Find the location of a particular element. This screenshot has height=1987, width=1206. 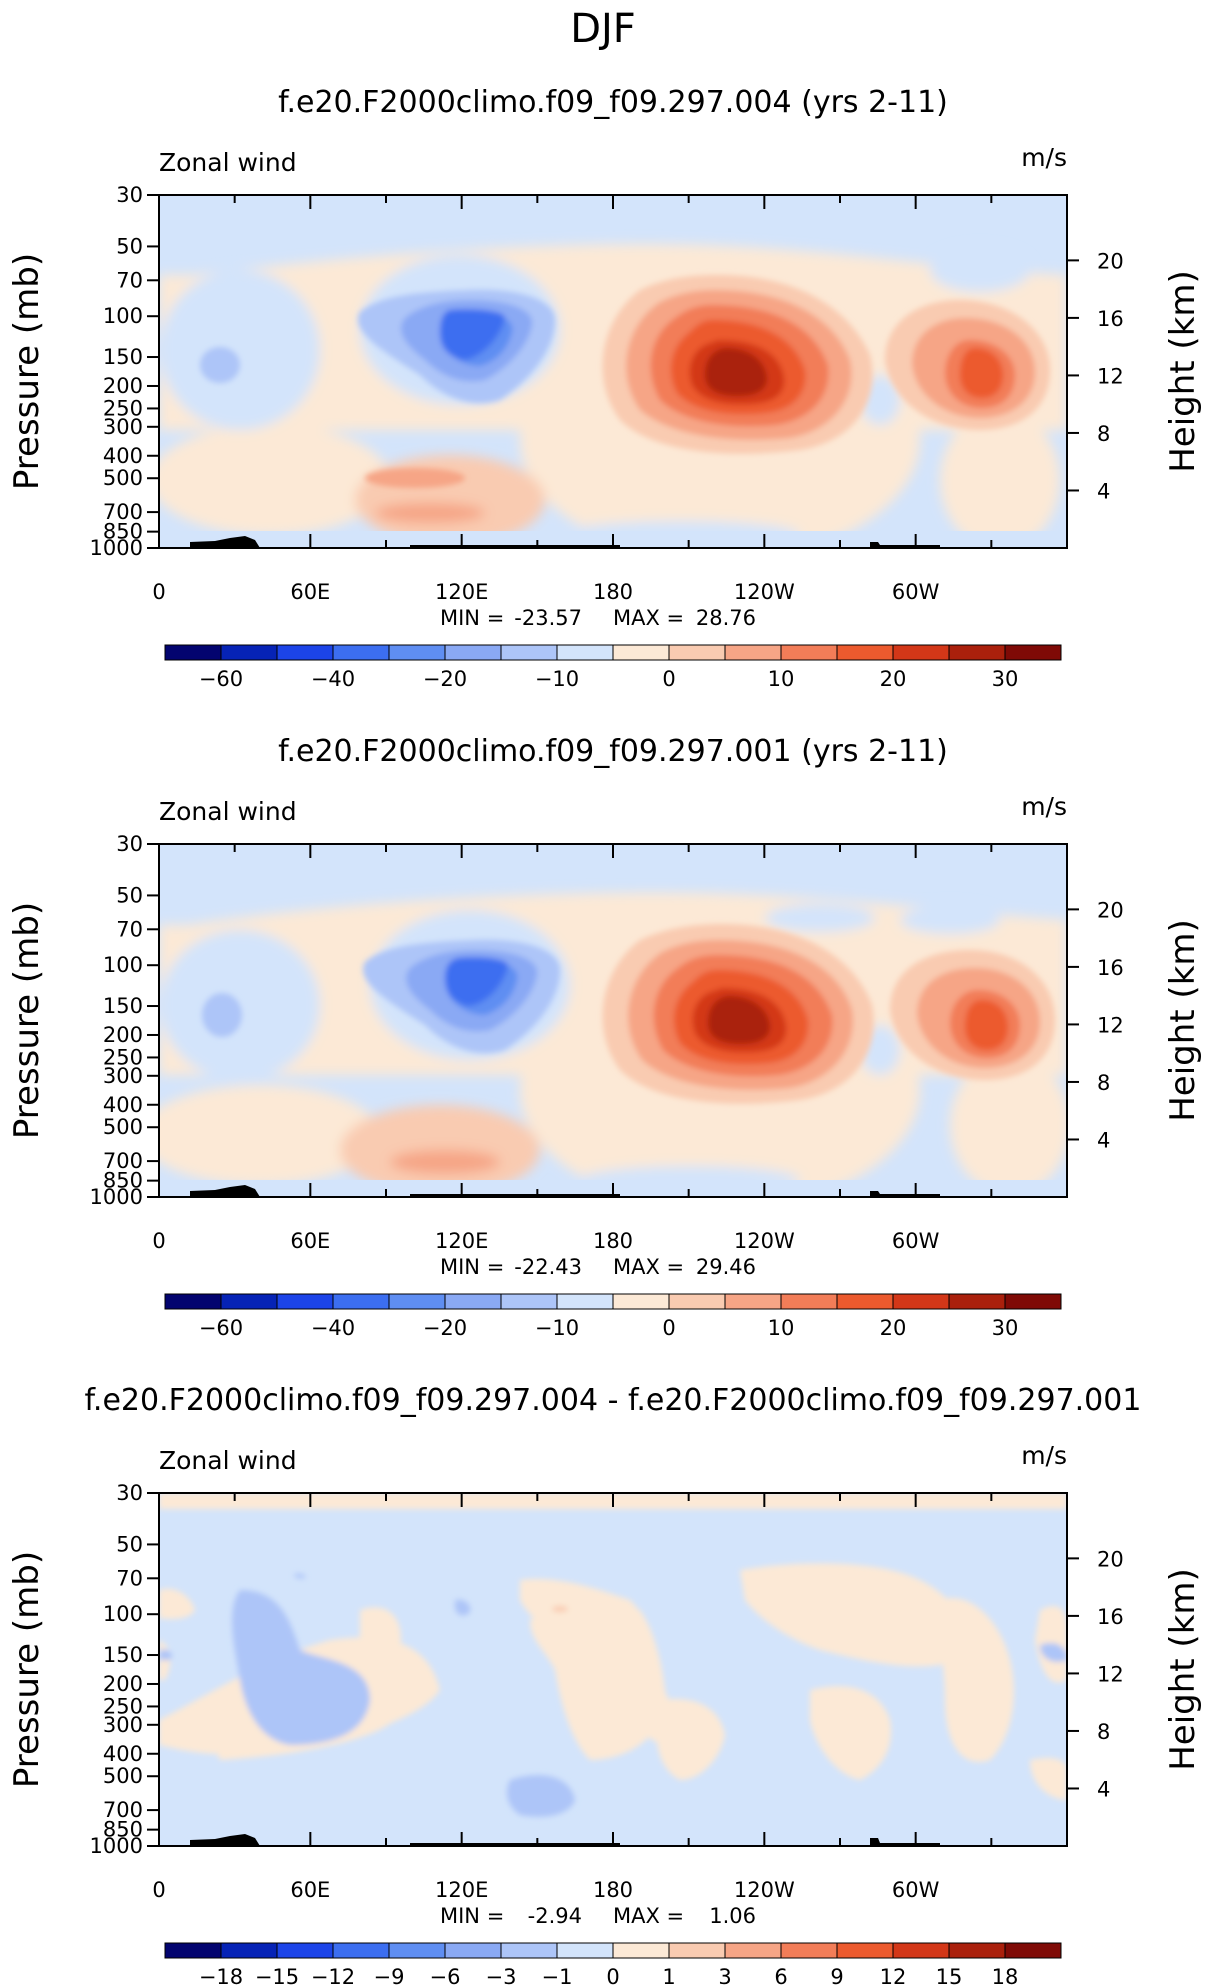

panel-3-units-label: m/s is located at coordinates (1044, 1455).